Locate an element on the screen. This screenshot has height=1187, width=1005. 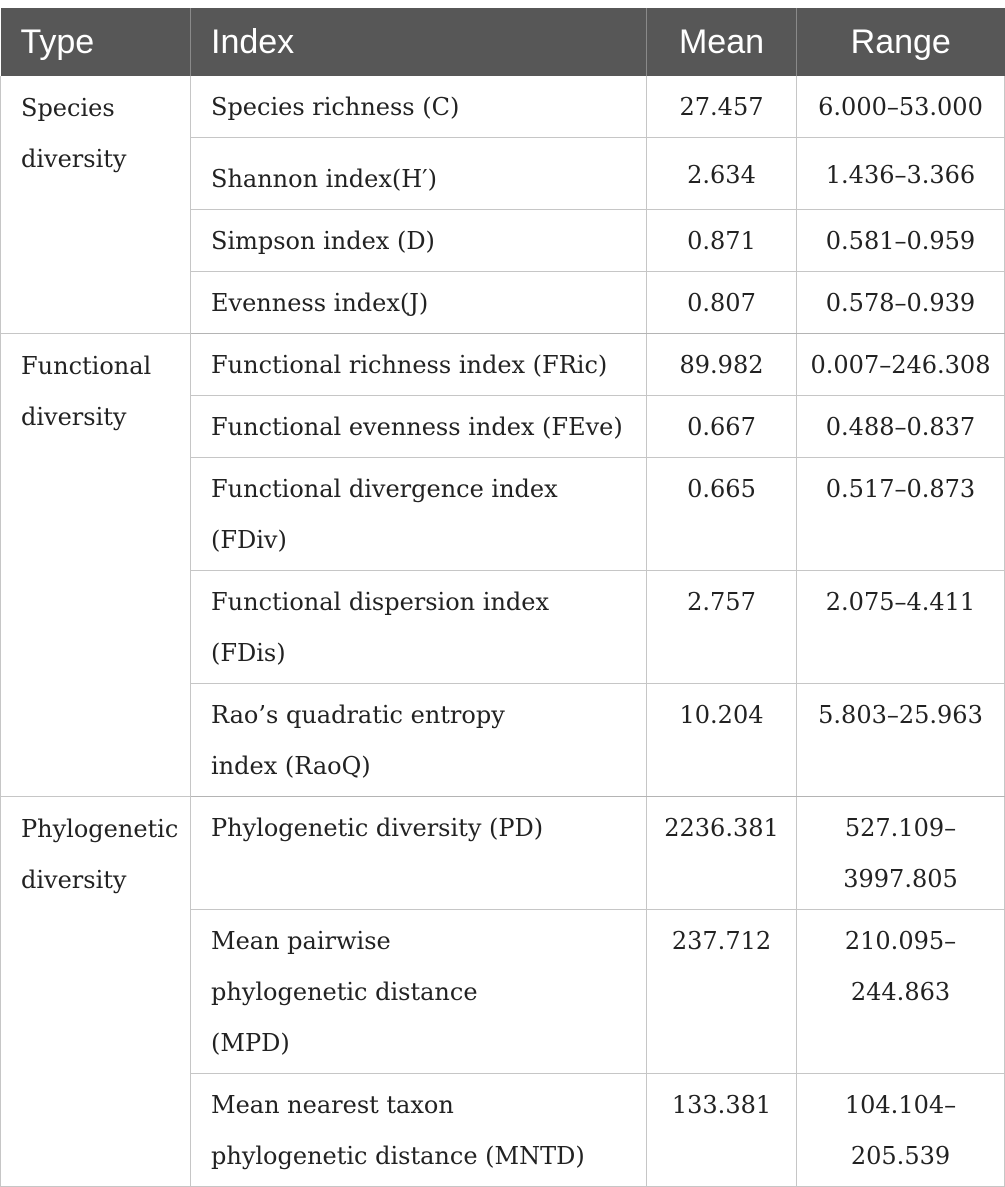
mean-cell: 2236.381 is located at coordinates (721, 853).